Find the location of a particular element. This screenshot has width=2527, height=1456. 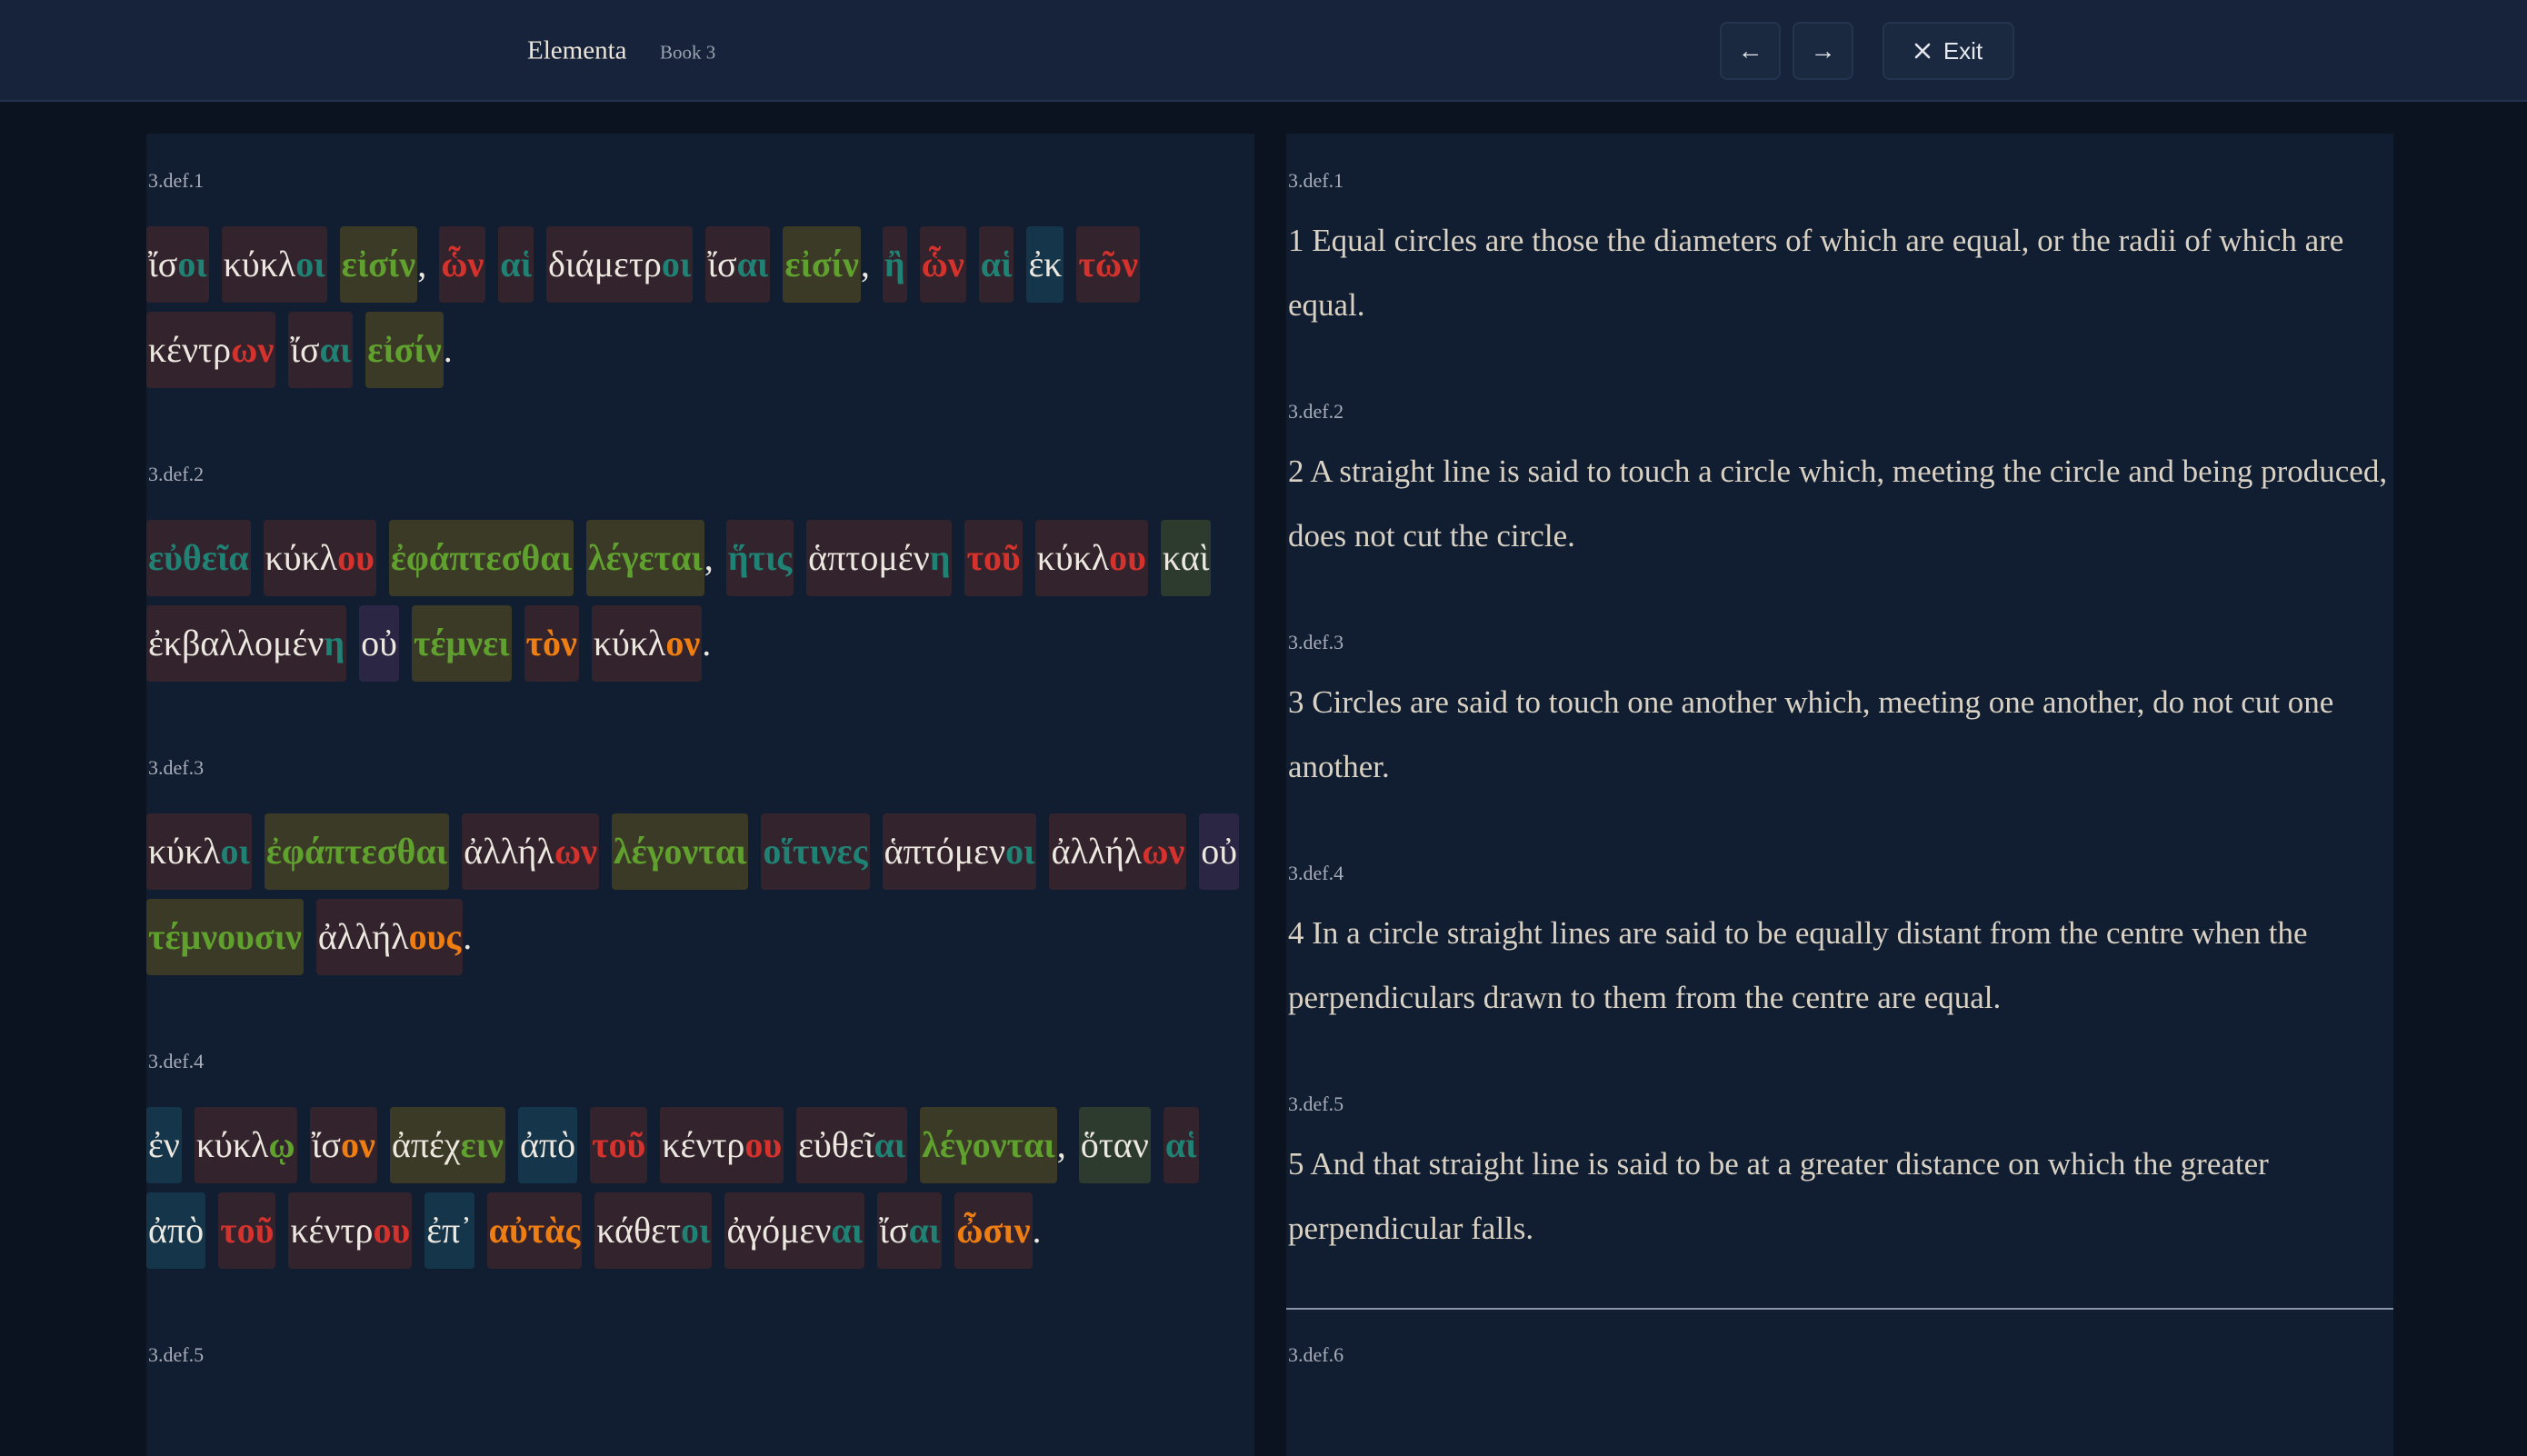

exit-button: Exit is located at coordinates (1949, 51).